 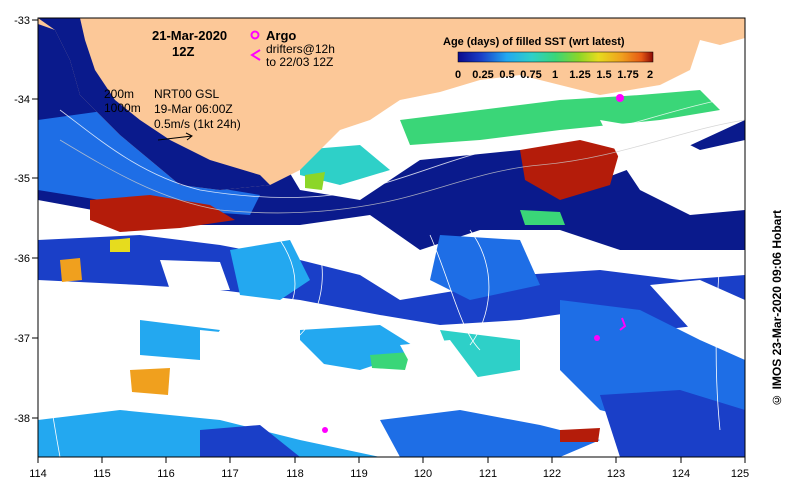 What do you see at coordinates (488, 474) in the screenshot?
I see `x-tick-label: 121` at bounding box center [488, 474].